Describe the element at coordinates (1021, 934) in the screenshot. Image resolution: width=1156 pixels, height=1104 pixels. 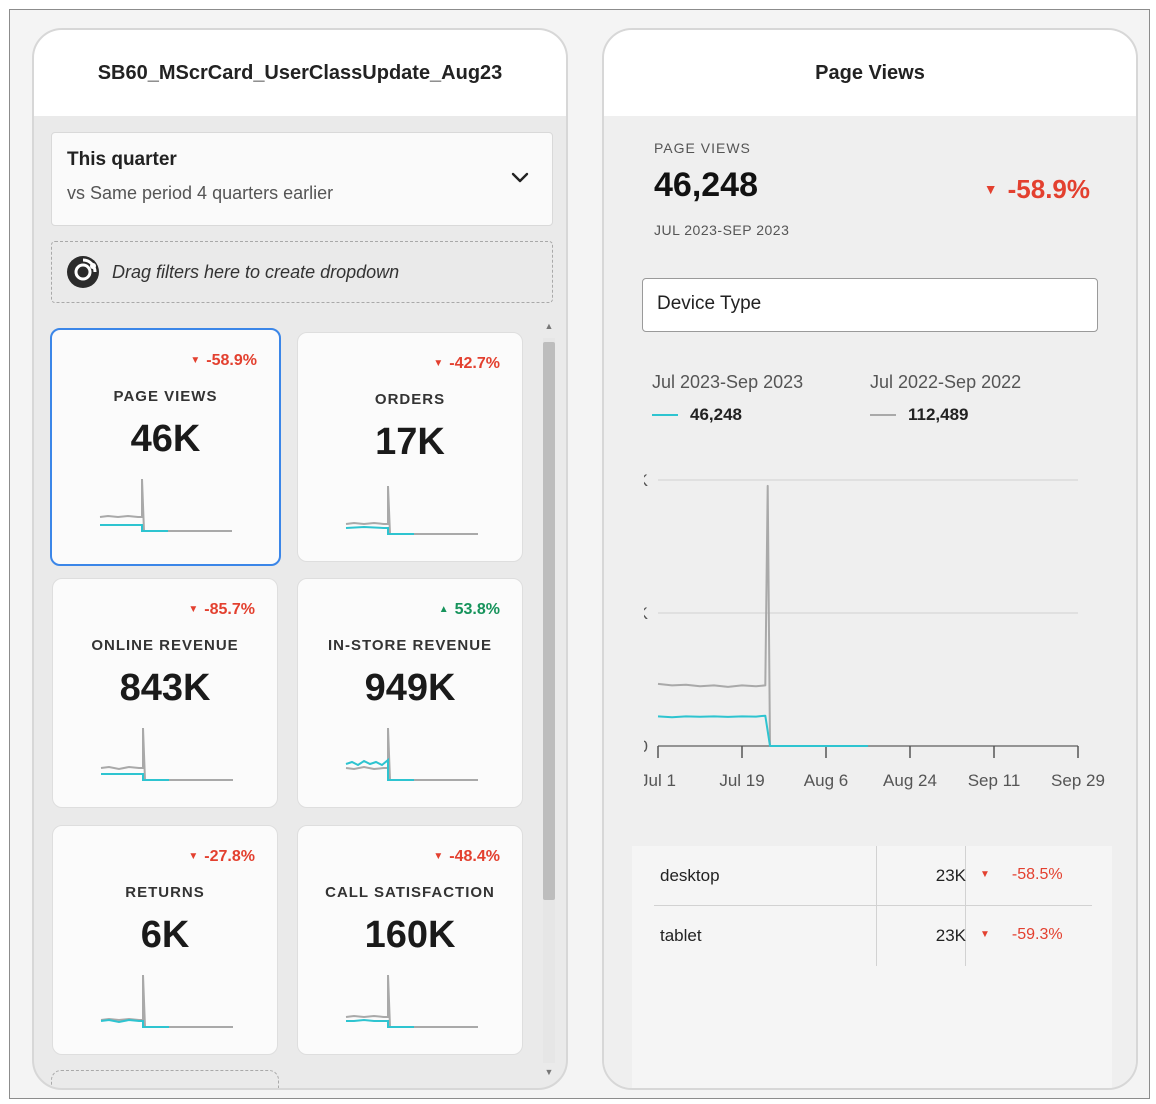
I see `row-change: ▼ -59.3%` at that location.